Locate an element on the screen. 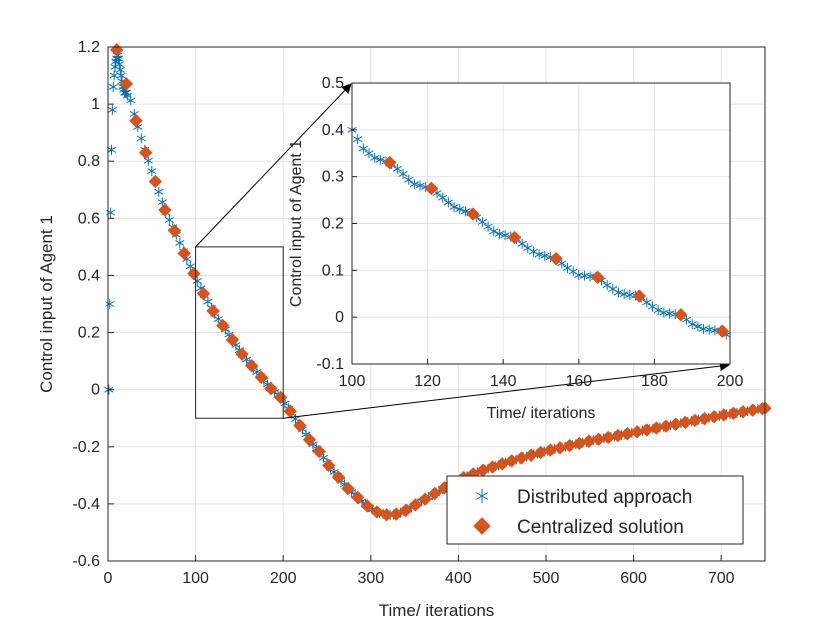  legend-label-distributed: Distributed approach is located at coordinates (604, 497).